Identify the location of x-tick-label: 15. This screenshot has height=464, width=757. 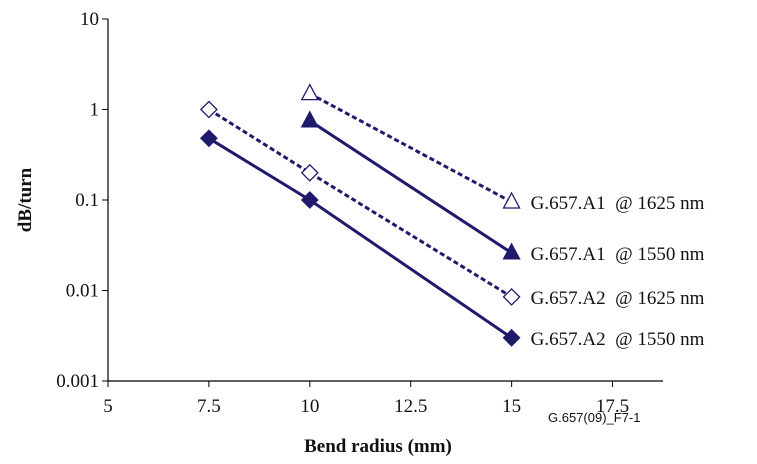
(511, 406).